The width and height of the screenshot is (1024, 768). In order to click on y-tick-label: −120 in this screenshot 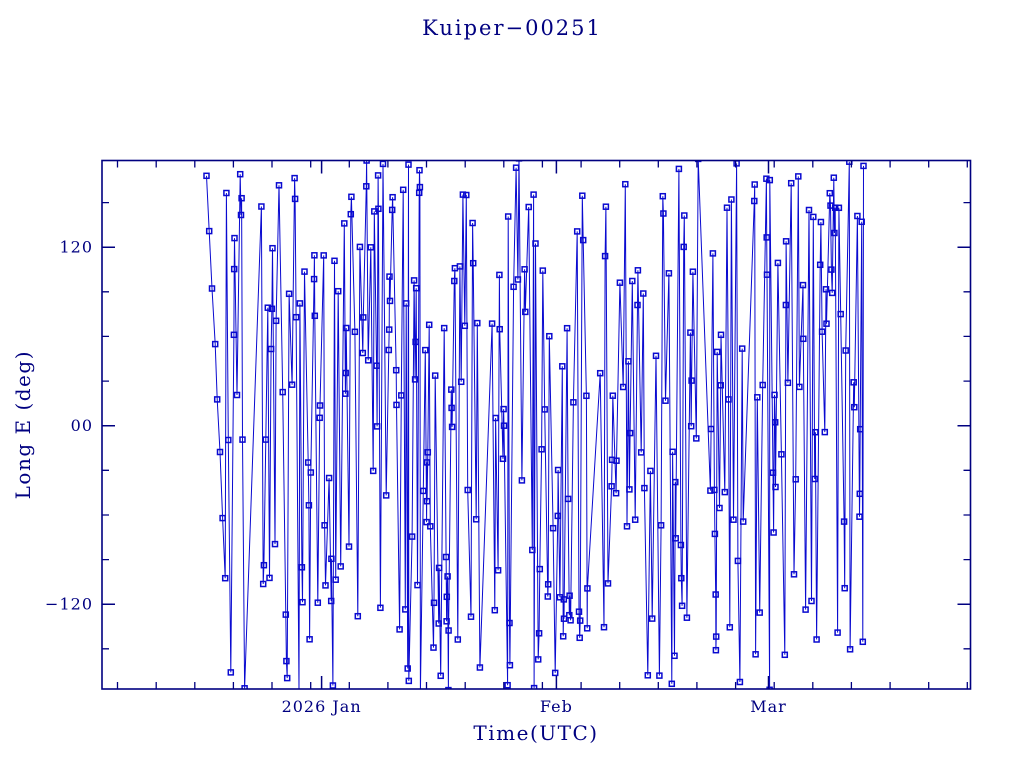, I will do `click(69, 604)`.